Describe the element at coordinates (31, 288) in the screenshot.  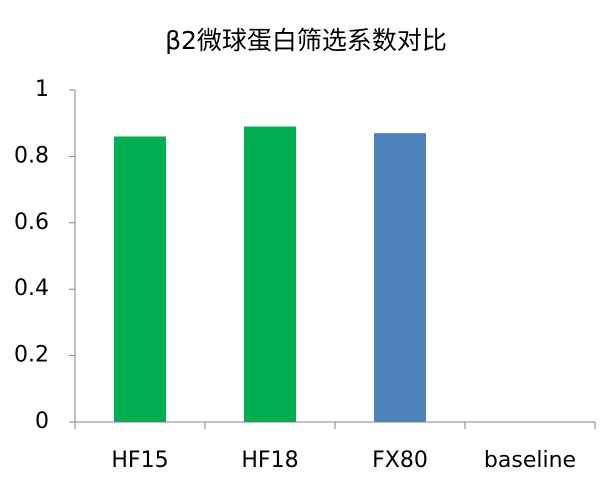
I see `y-tick-label: 0.4` at that location.